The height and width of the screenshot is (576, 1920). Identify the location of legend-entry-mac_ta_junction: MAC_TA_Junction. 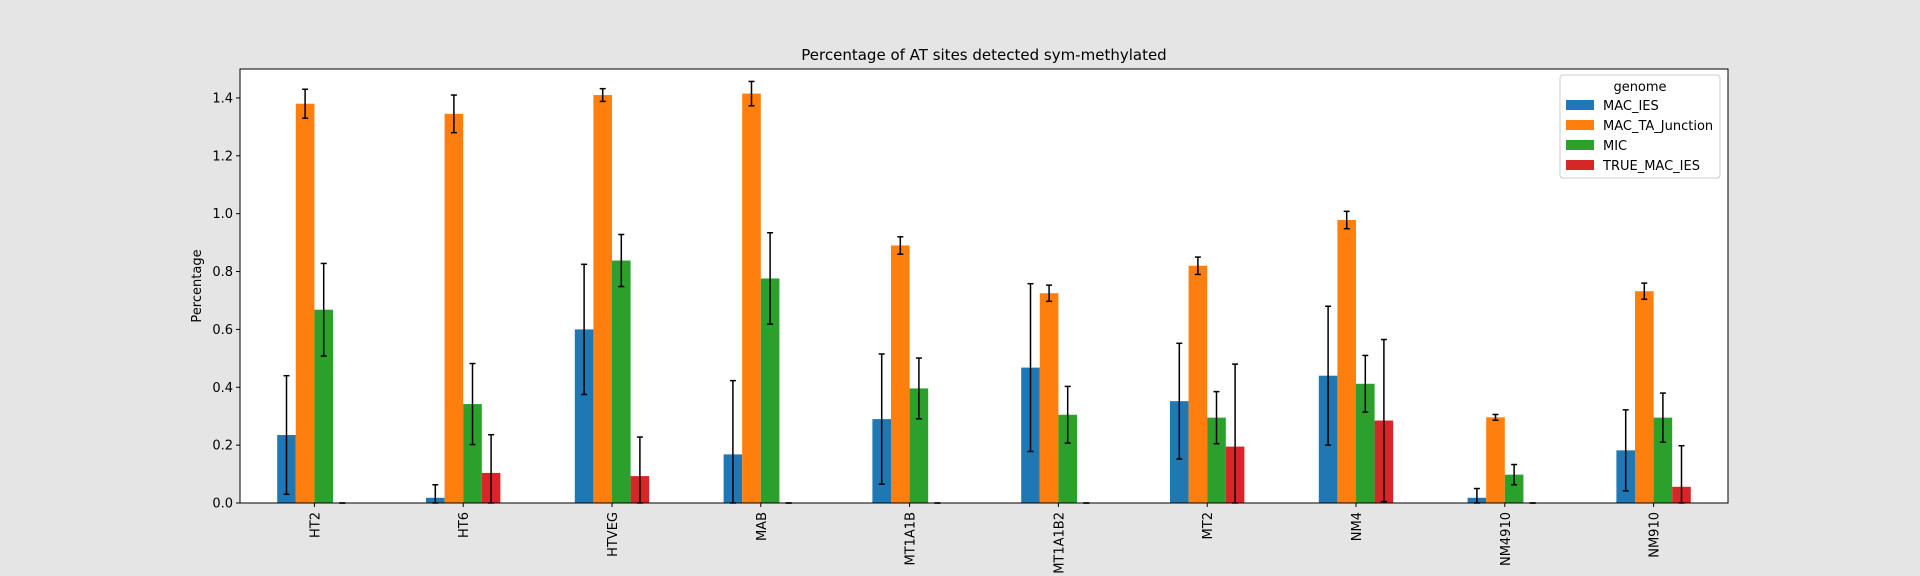
(1639, 126).